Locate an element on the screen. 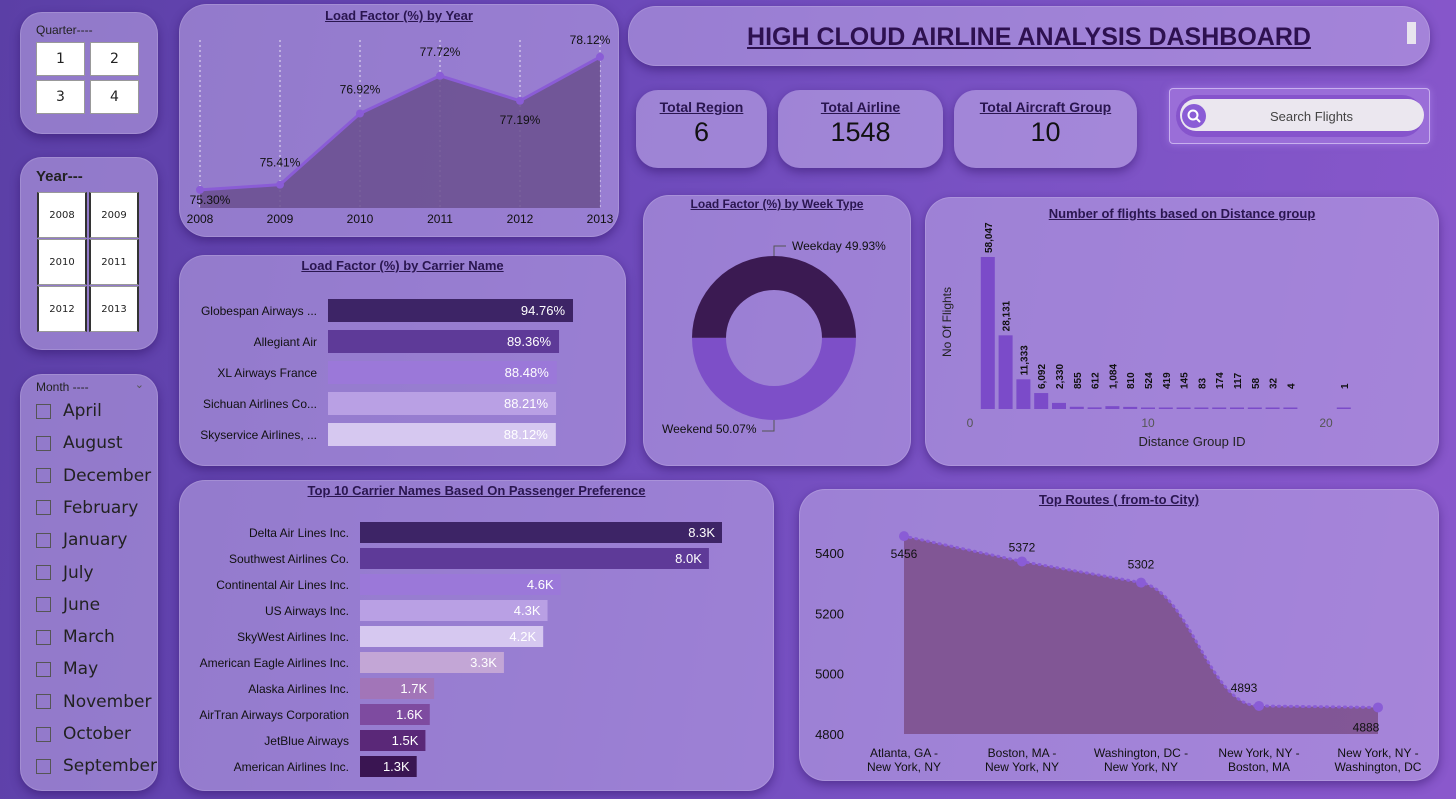 This screenshot has width=1456, height=799. month-option-june: June is located at coordinates (68, 605).